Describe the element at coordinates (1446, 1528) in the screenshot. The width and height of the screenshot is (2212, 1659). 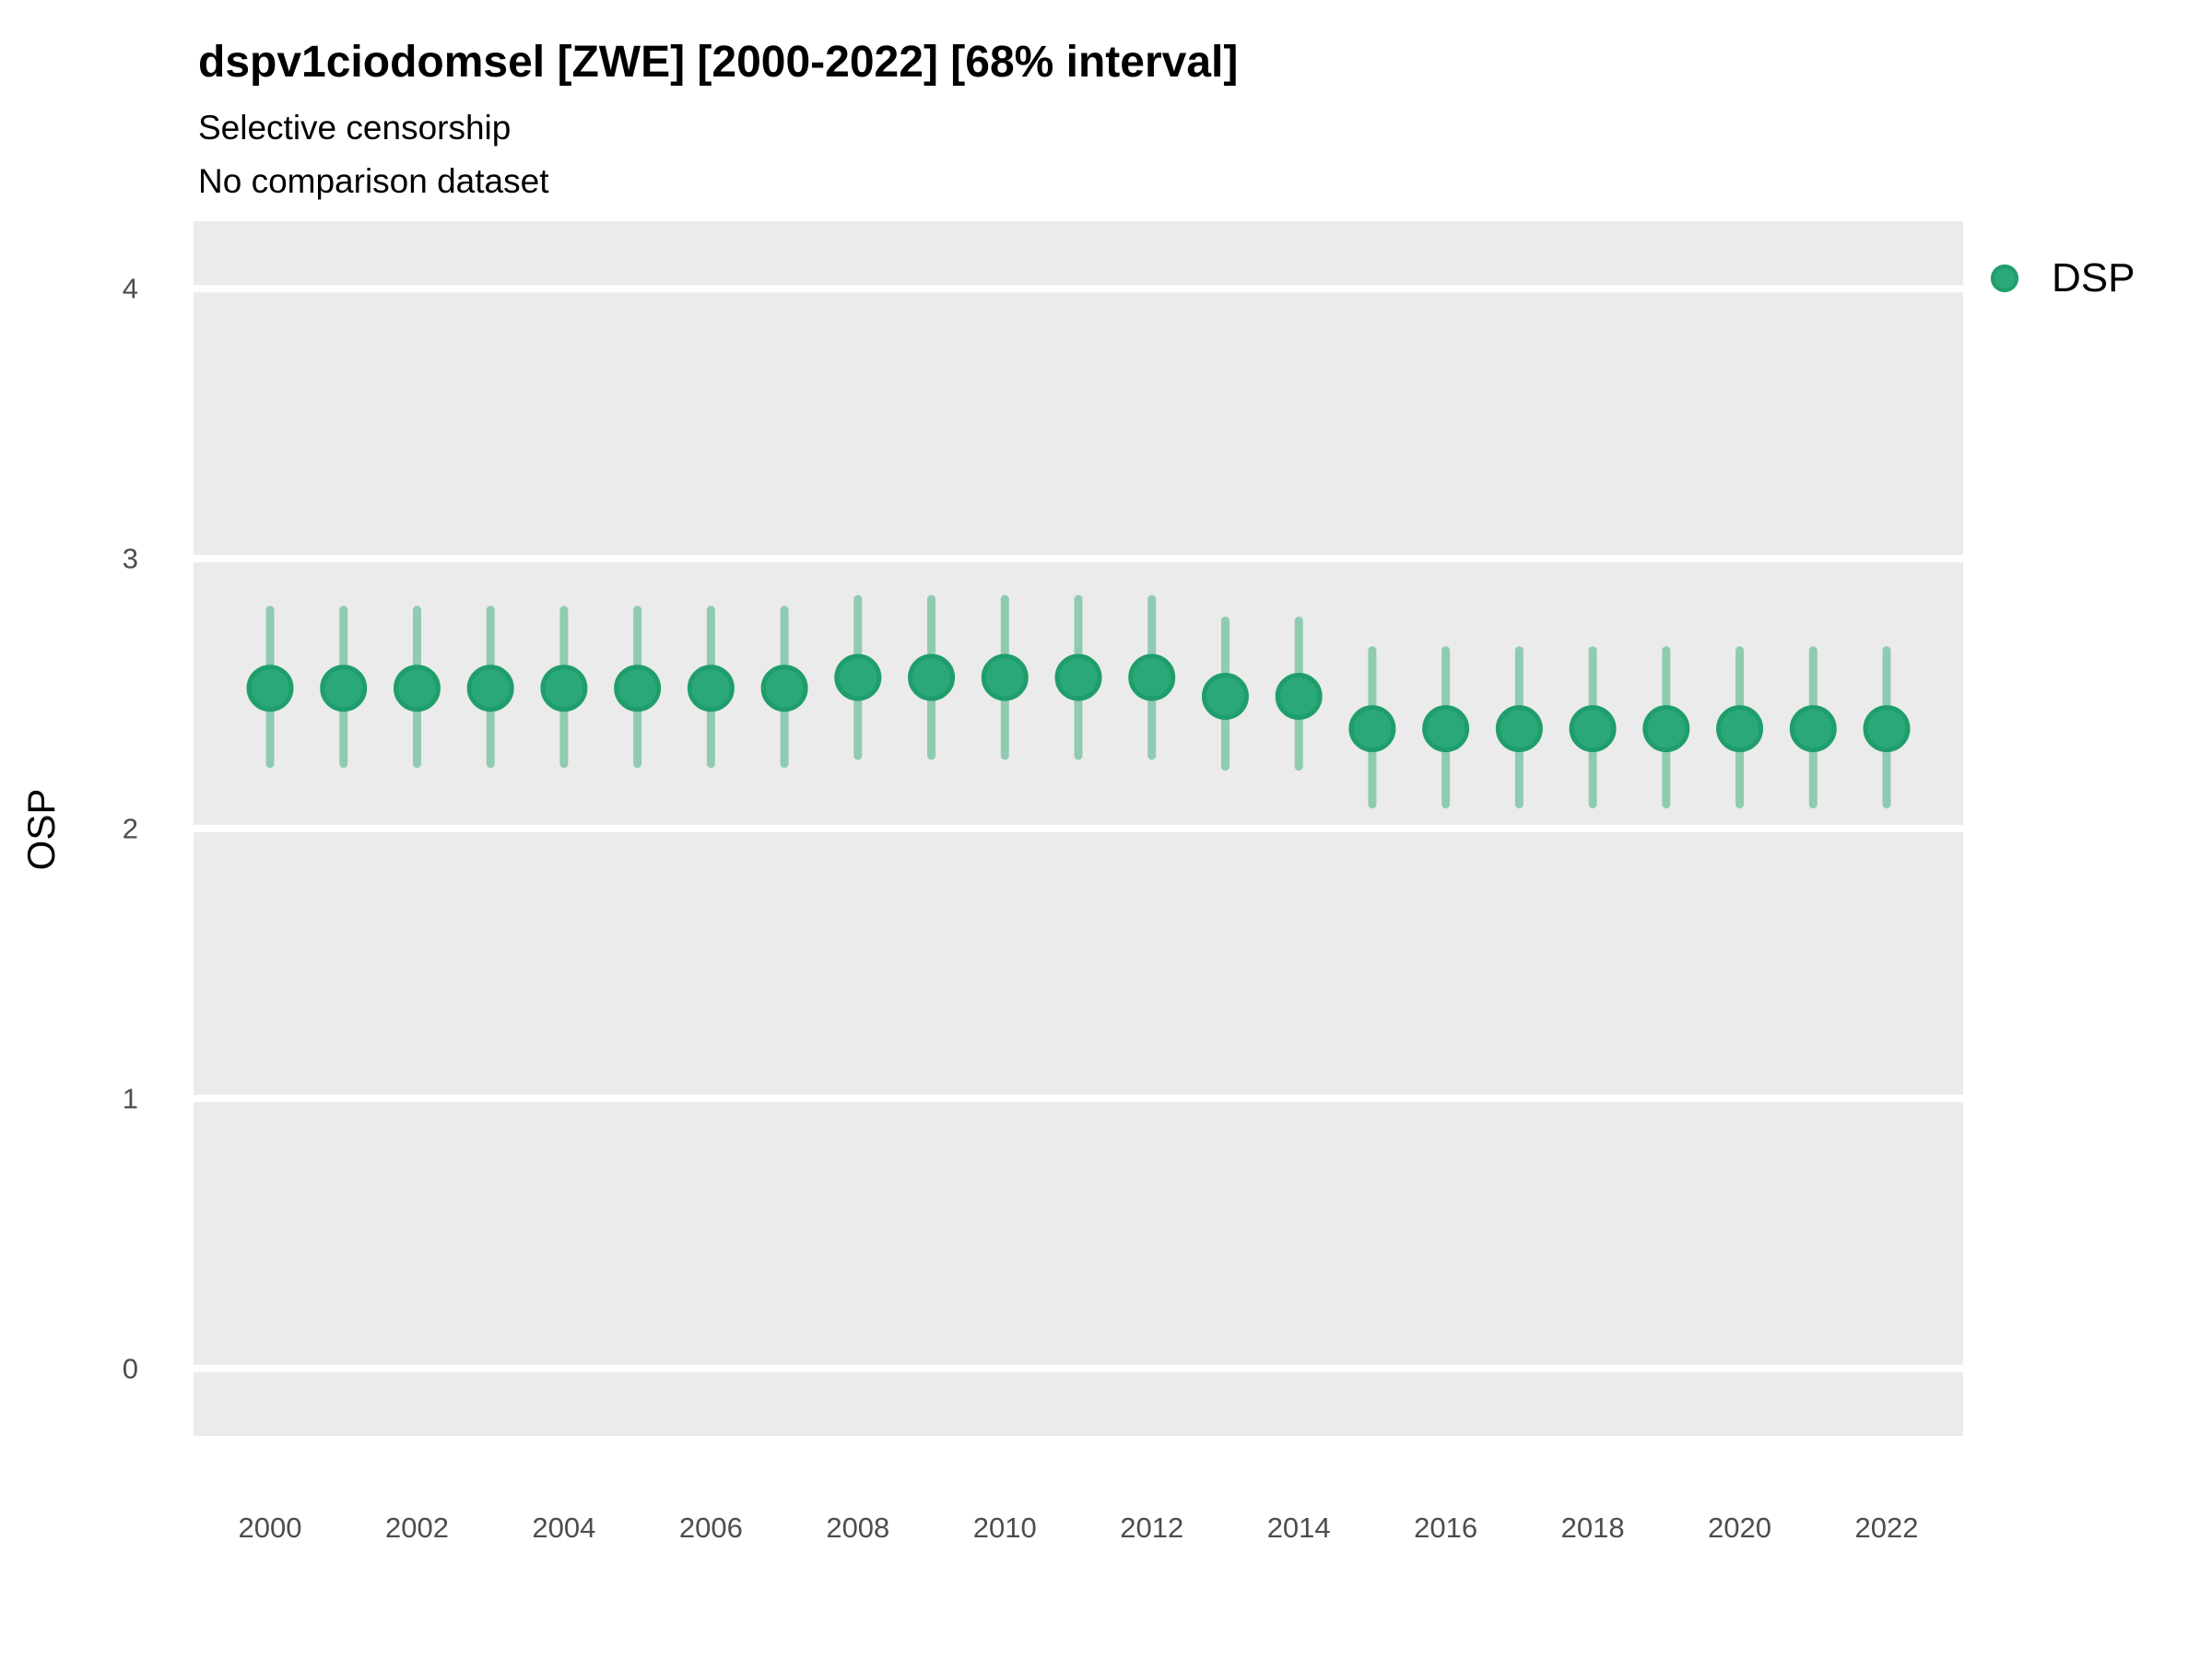
I see `x-tick-label-2016: 2016` at that location.